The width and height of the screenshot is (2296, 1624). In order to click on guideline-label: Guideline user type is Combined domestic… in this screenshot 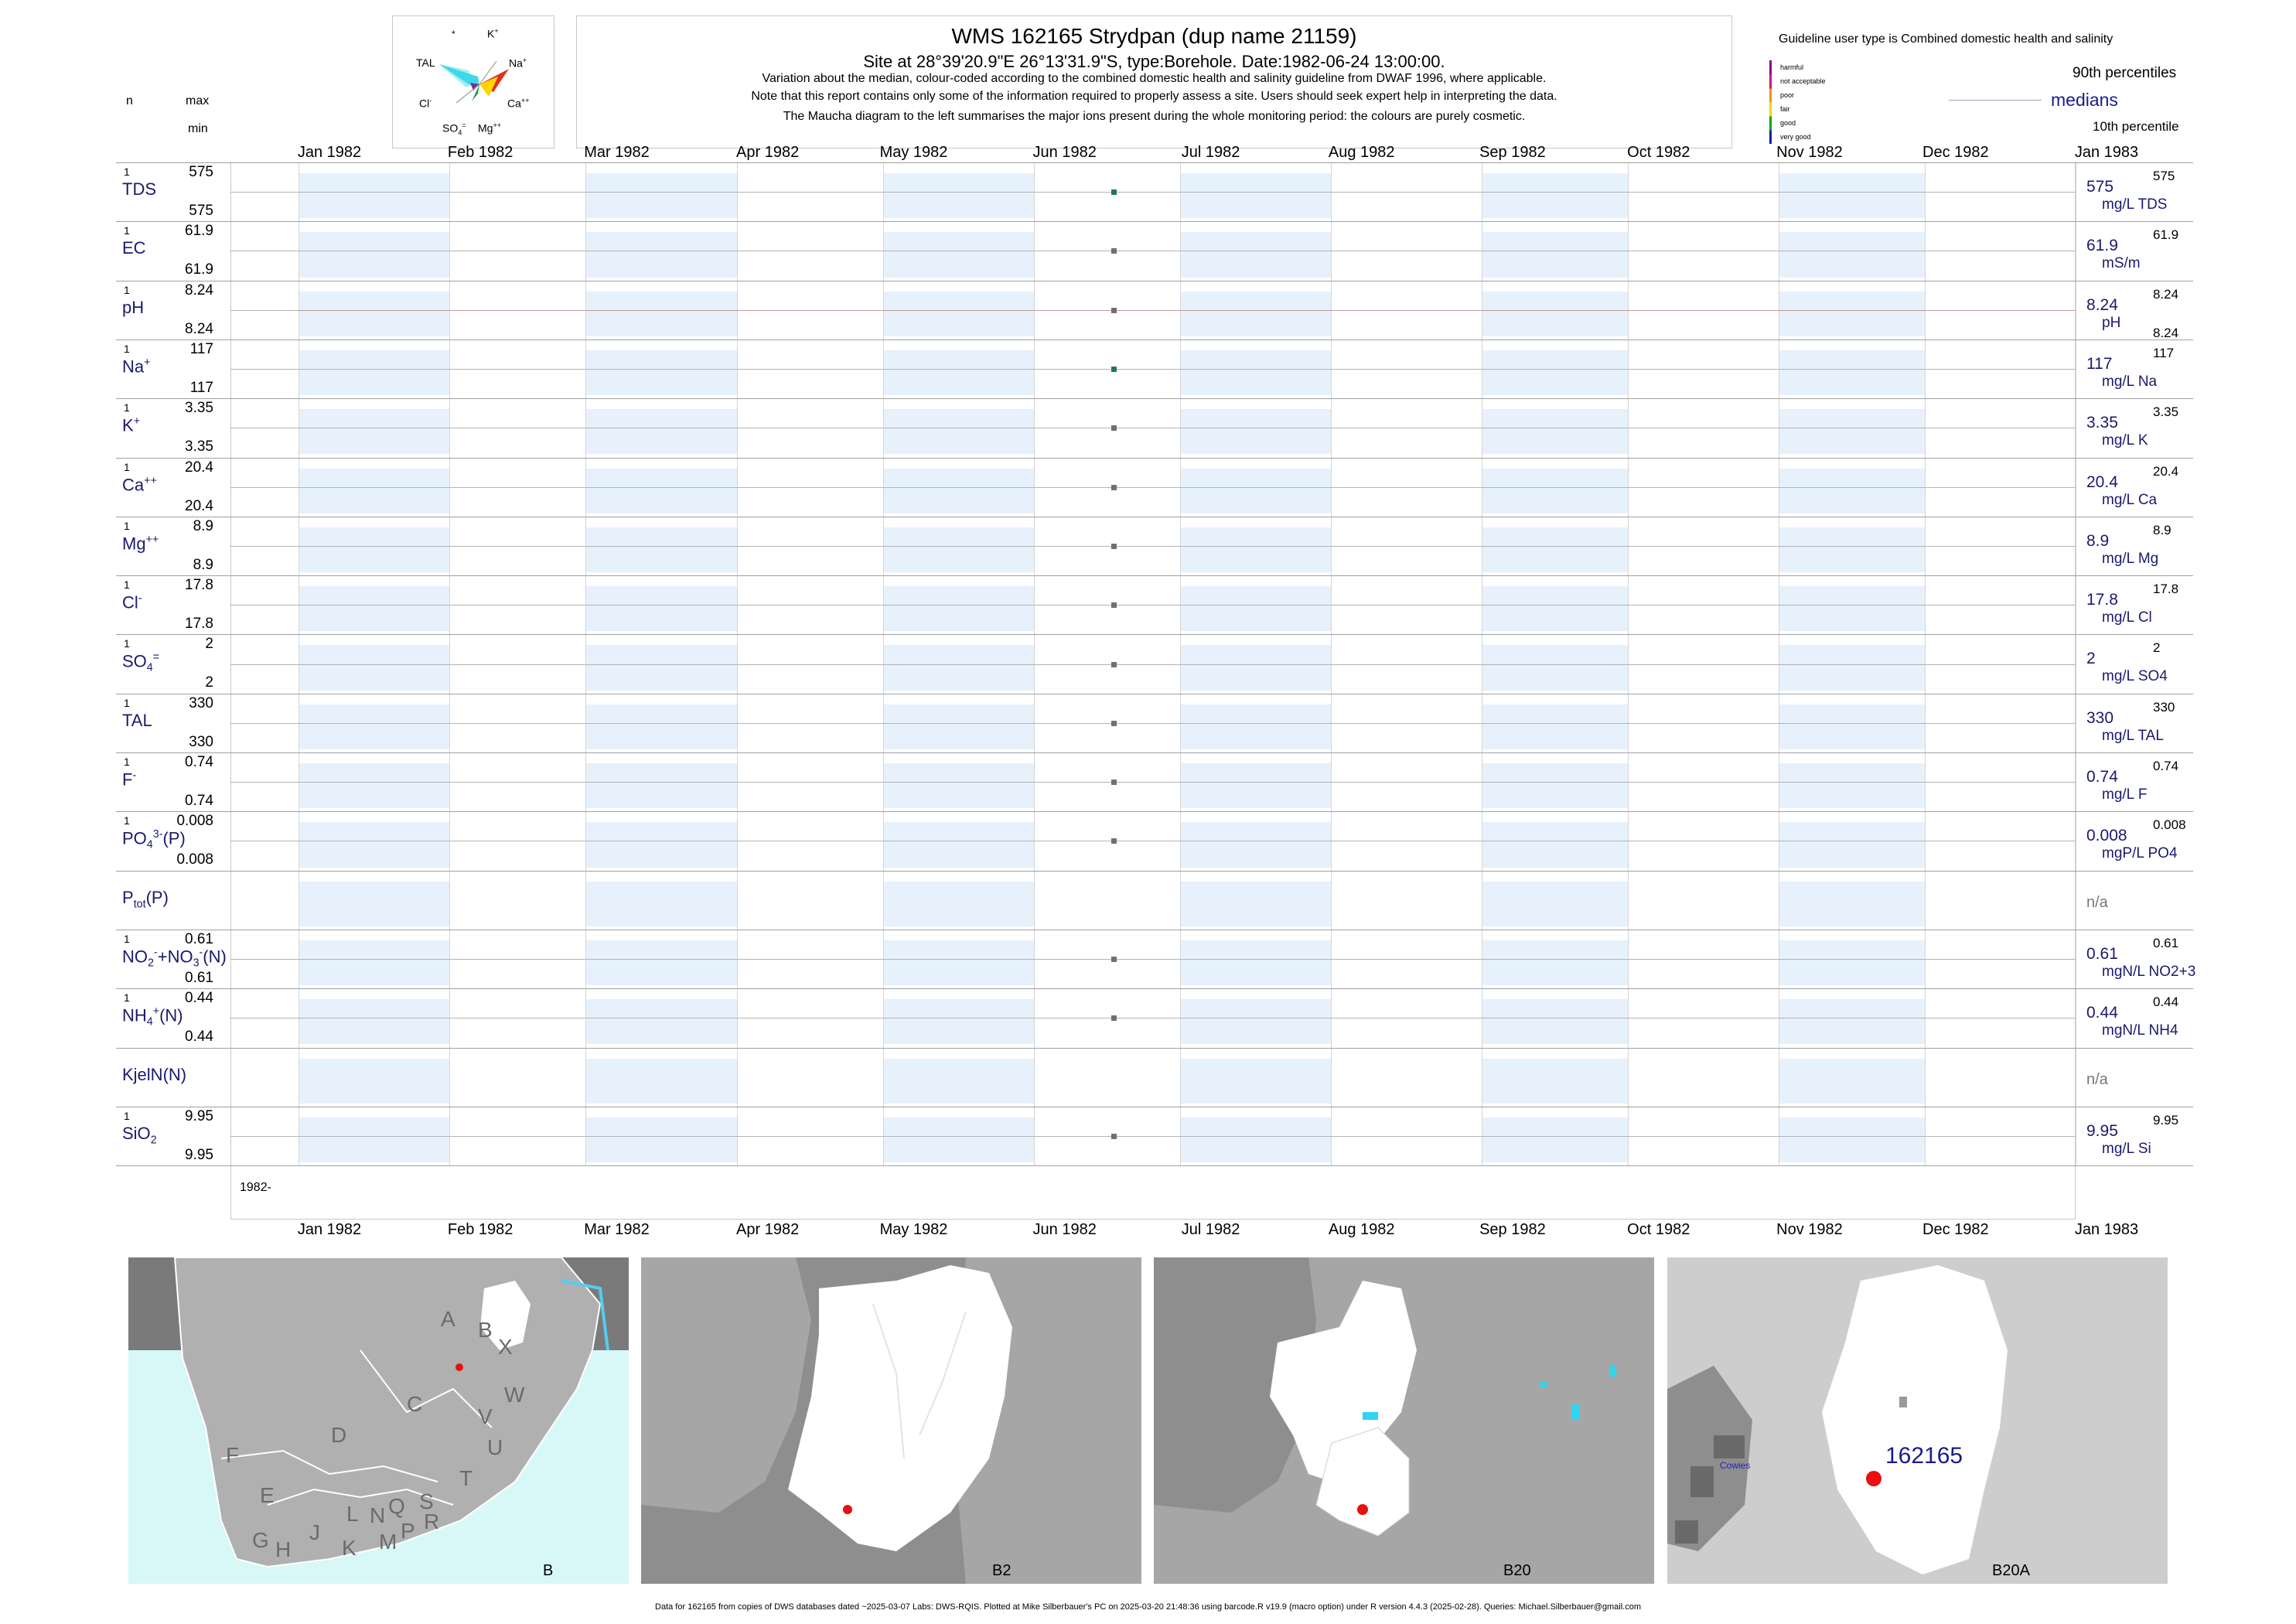, I will do `click(1946, 39)`.